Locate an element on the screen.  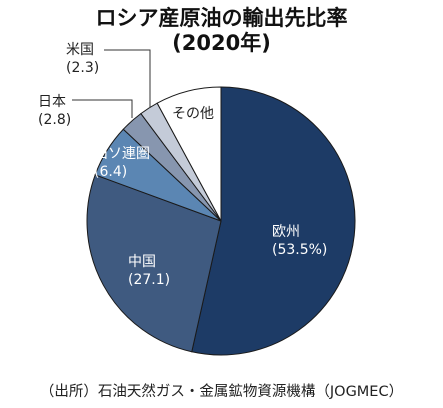
slice-category-label: 欧州 is located at coordinates (286, 232).